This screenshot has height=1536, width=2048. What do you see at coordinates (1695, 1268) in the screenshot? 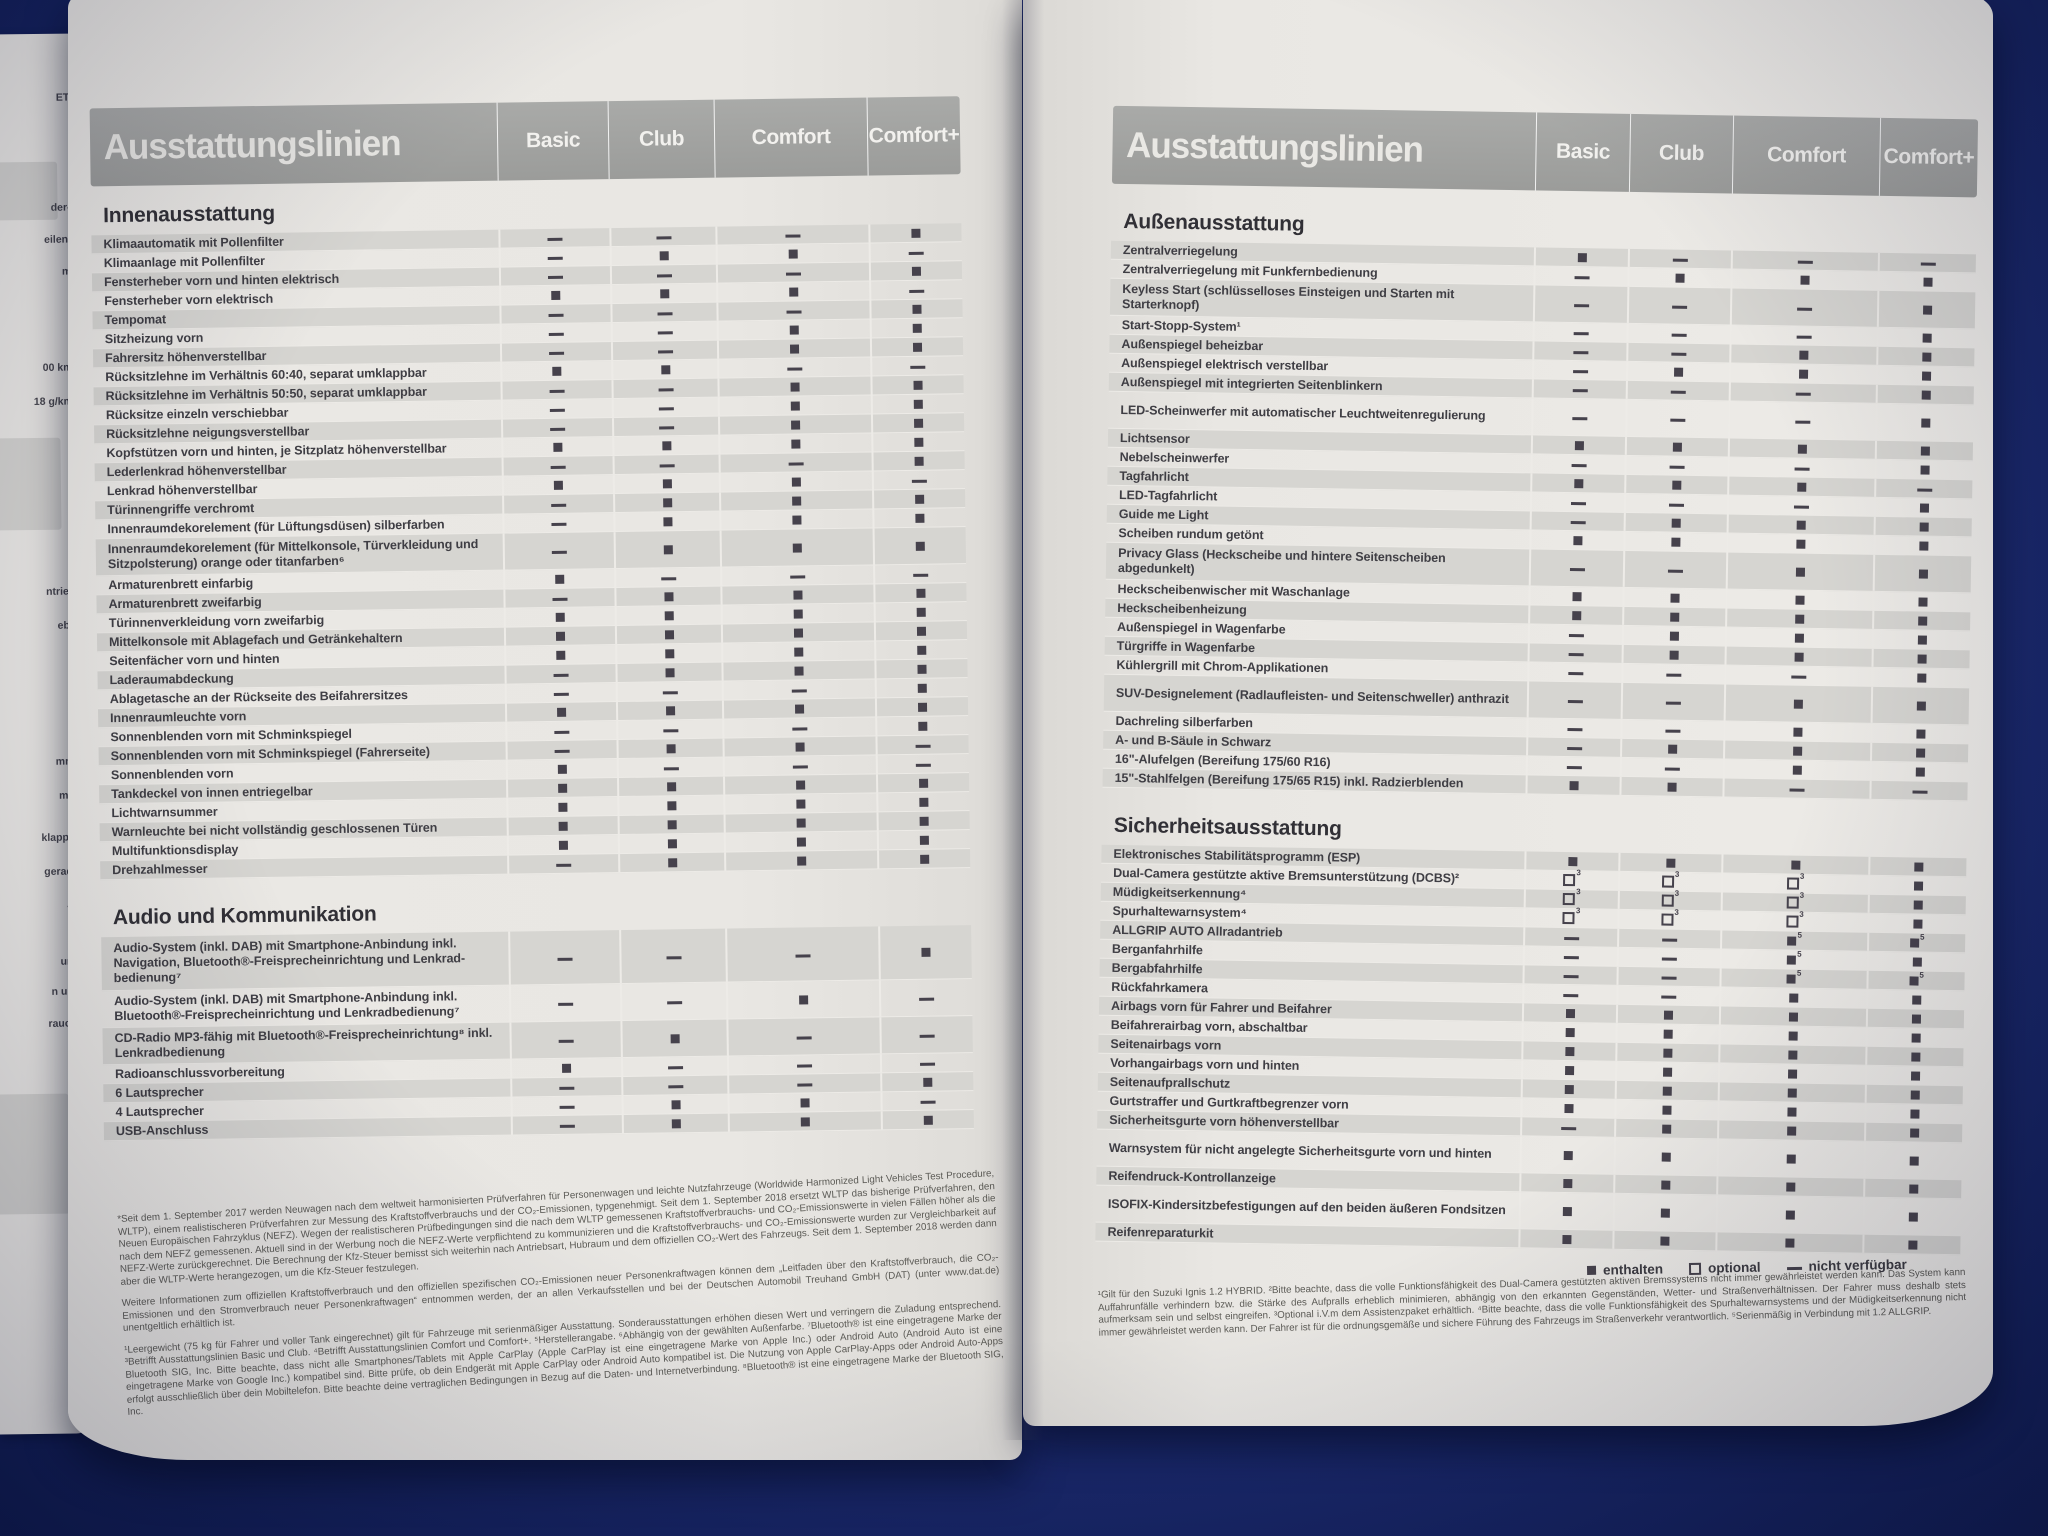
I see `optional-square-icon` at bounding box center [1695, 1268].